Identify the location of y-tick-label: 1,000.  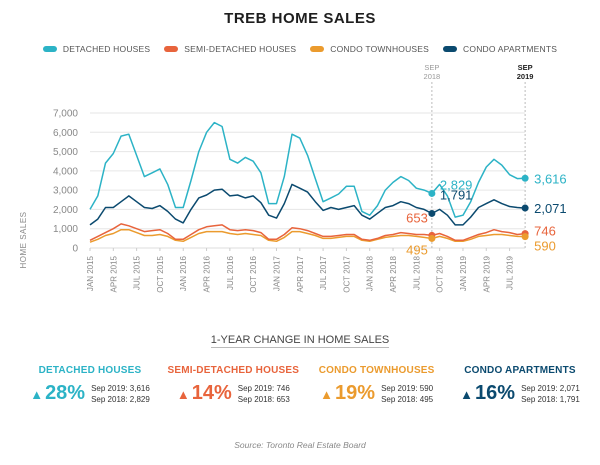
(65, 229).